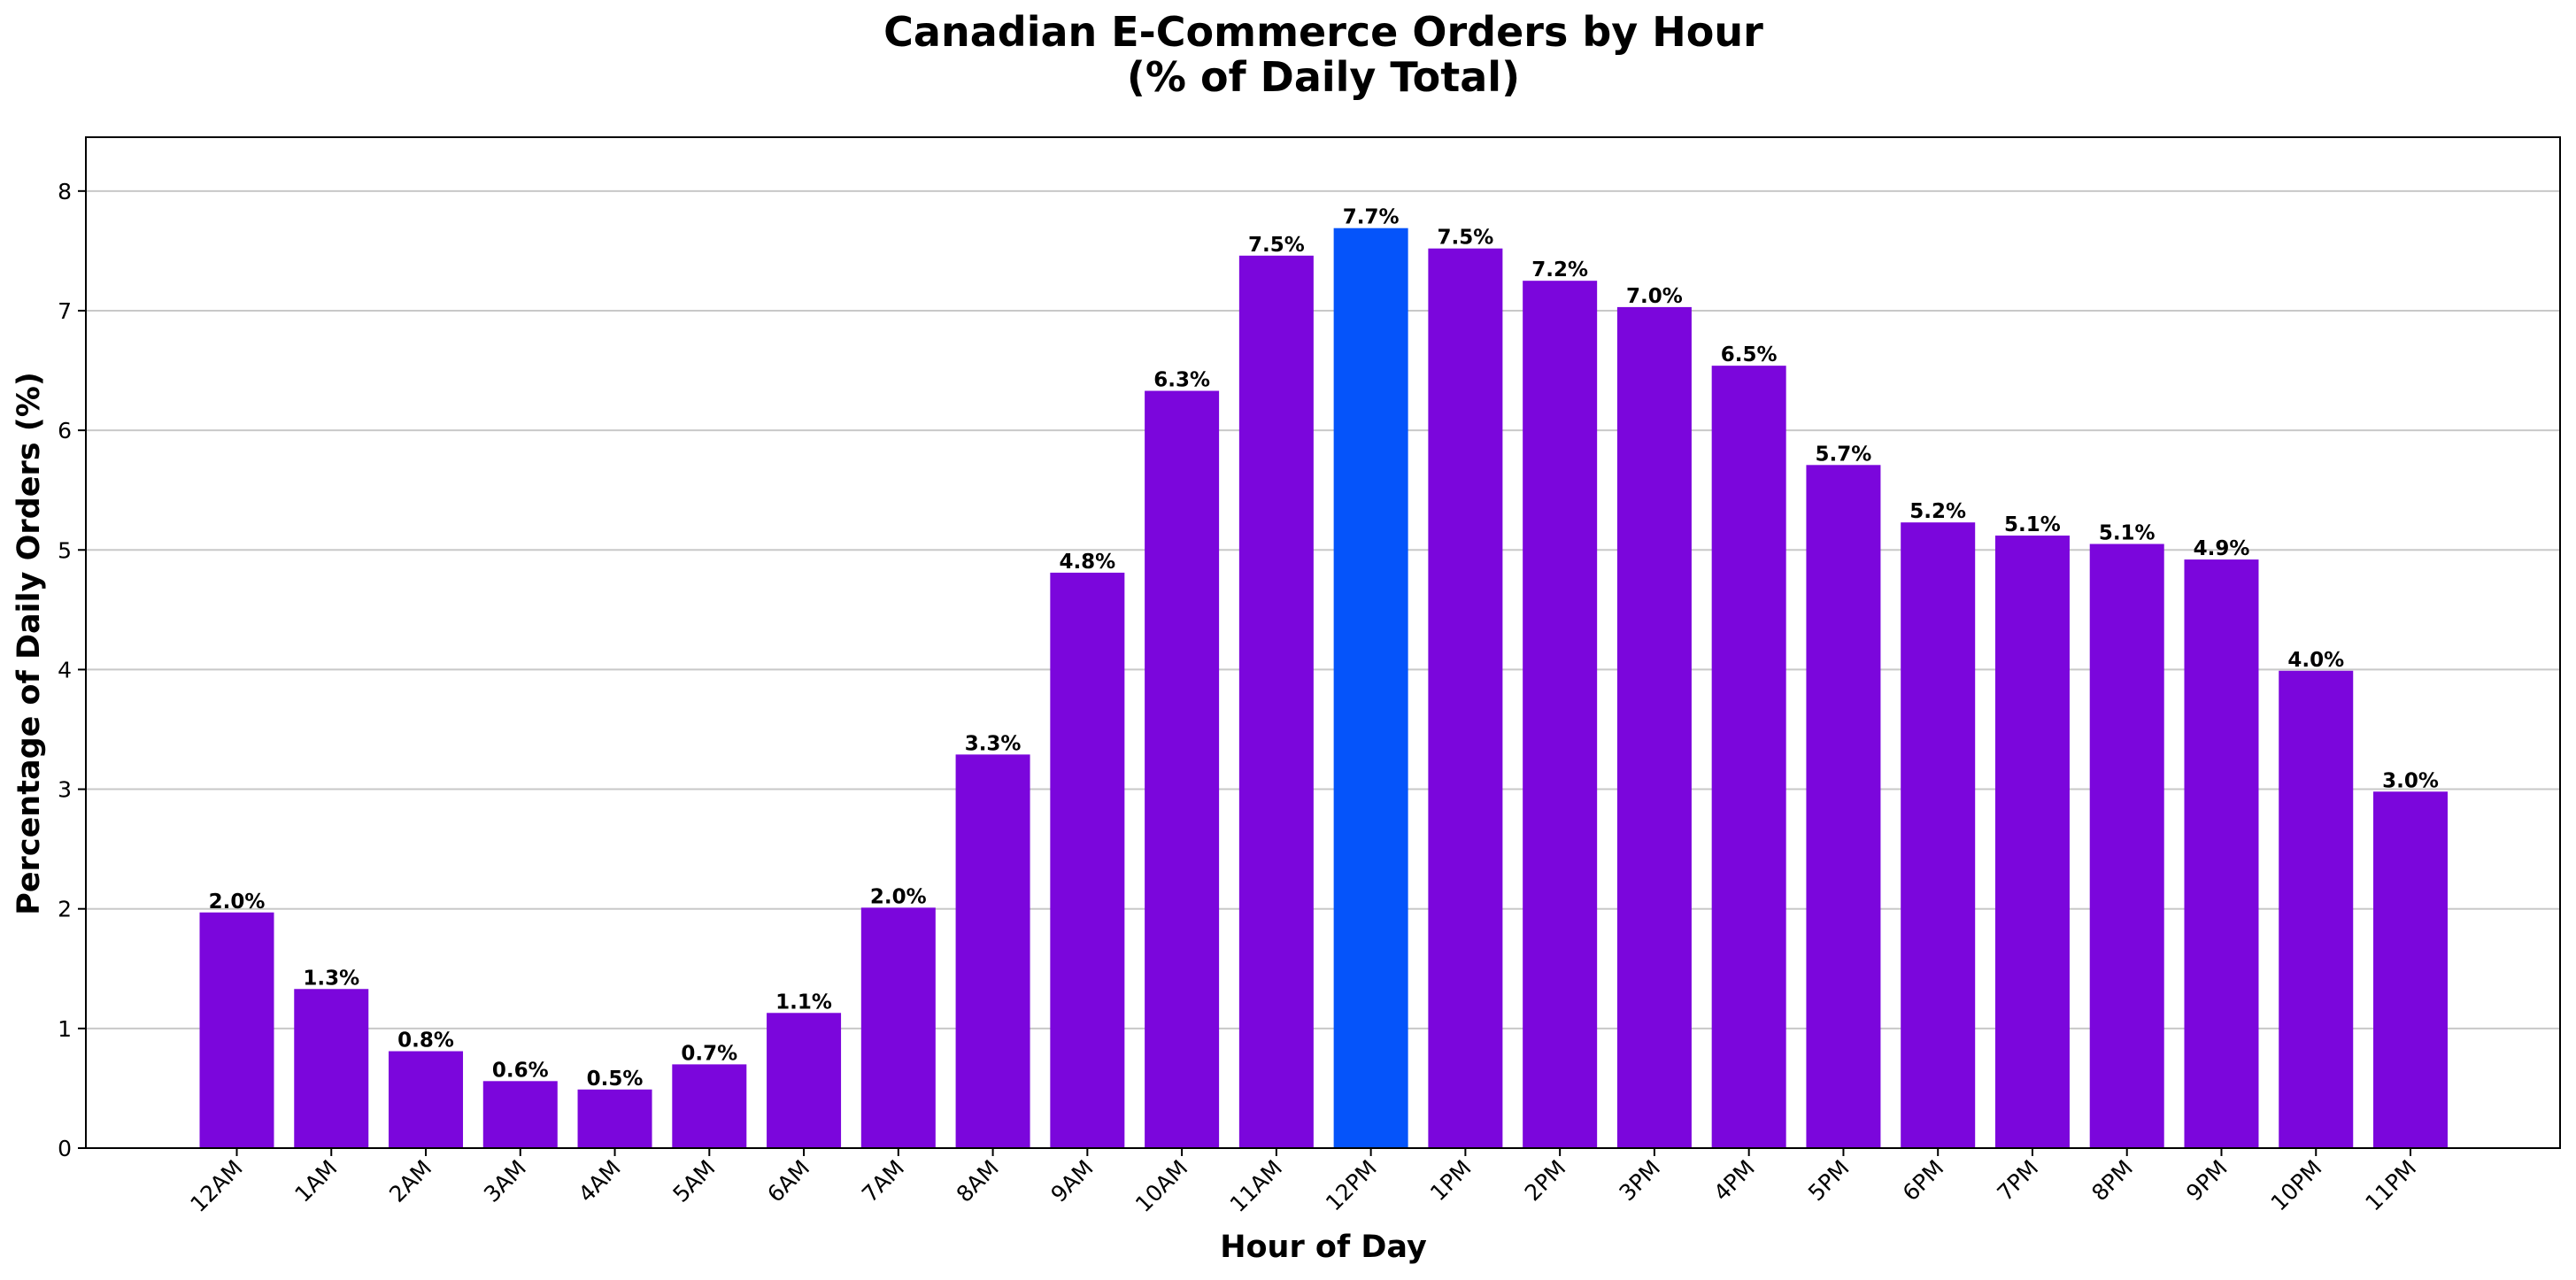 The height and width of the screenshot is (1280, 2576). Describe the element at coordinates (993, 743) in the screenshot. I see `data-label: 3.3%` at that location.